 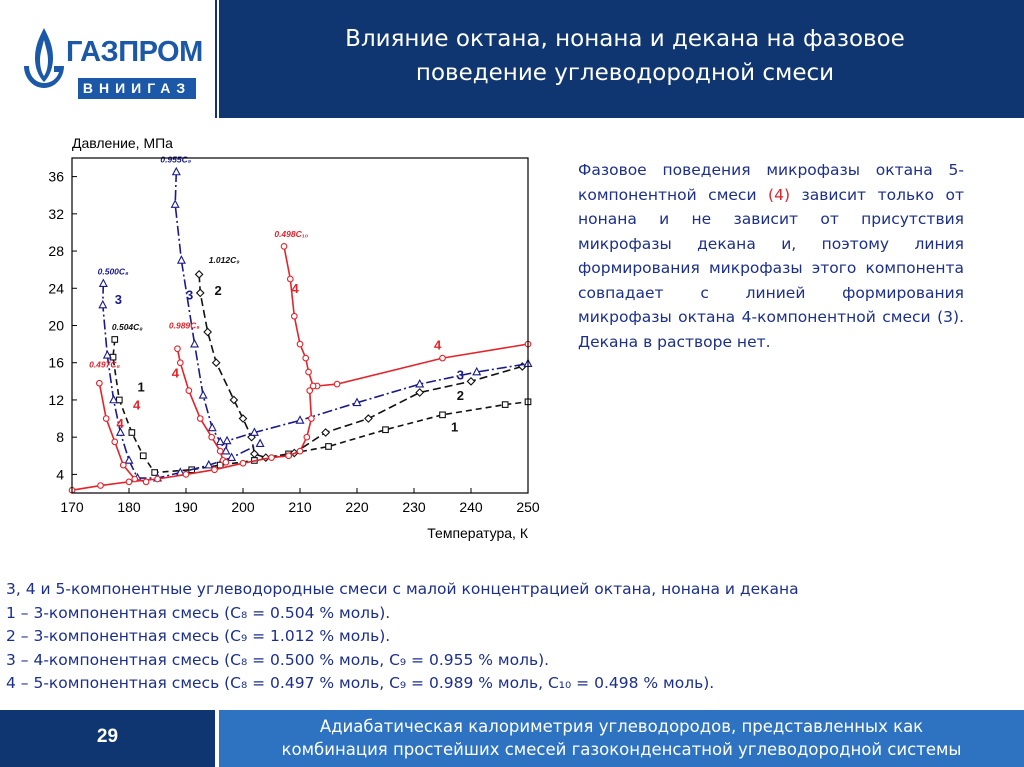 I want to click on series-1-label: 1, so click(x=454, y=427).